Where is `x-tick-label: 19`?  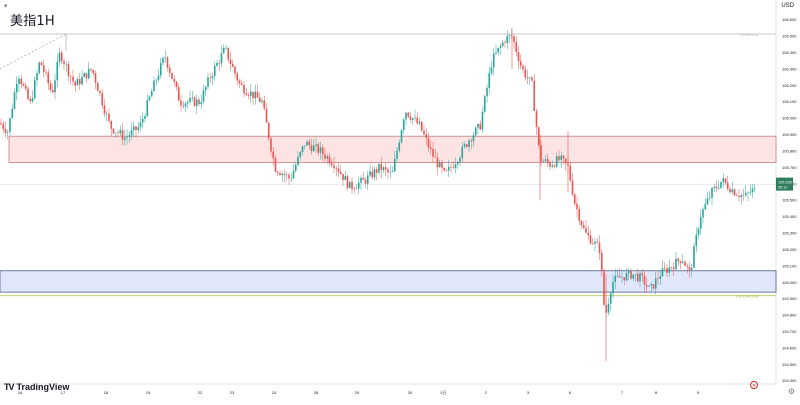 x-tick-label: 19 is located at coordinates (148, 392).